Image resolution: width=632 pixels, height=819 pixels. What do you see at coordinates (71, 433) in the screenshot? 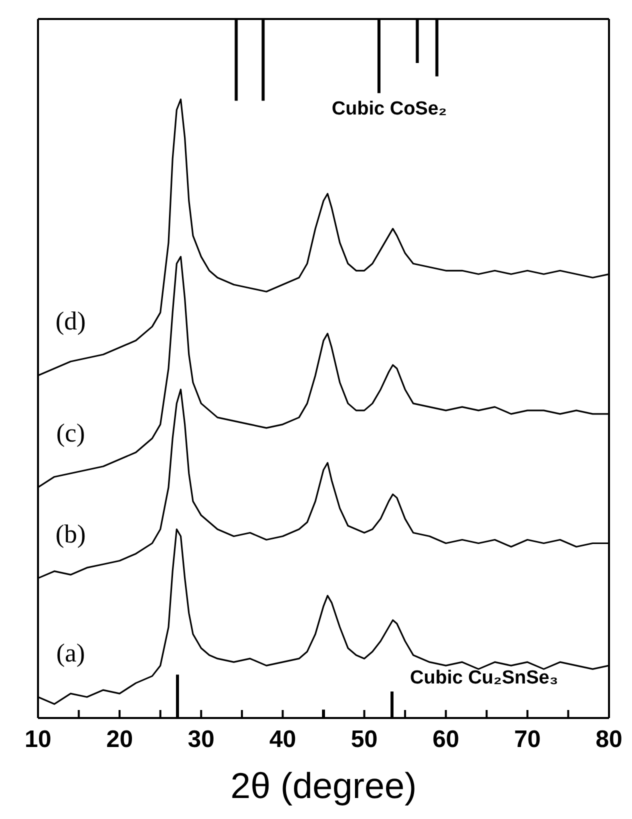
I see `series-label: (c)` at bounding box center [71, 433].